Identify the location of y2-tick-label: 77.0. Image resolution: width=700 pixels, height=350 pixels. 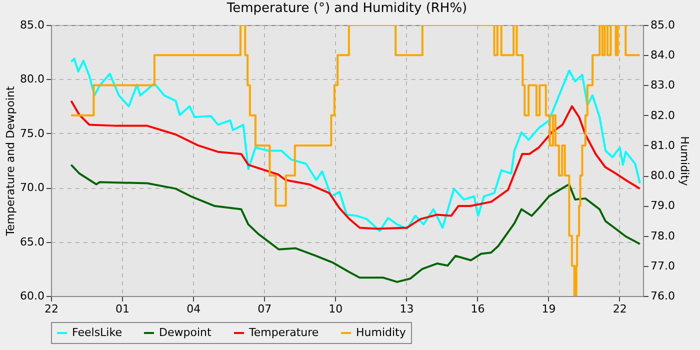
(662, 265).